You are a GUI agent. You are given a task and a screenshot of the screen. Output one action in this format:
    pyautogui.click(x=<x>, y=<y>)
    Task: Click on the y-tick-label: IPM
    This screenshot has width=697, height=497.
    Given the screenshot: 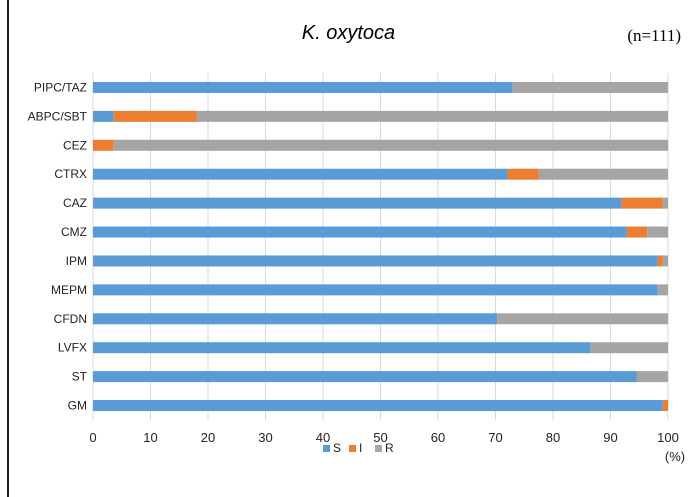 What is the action you would take?
    pyautogui.click(x=76, y=261)
    